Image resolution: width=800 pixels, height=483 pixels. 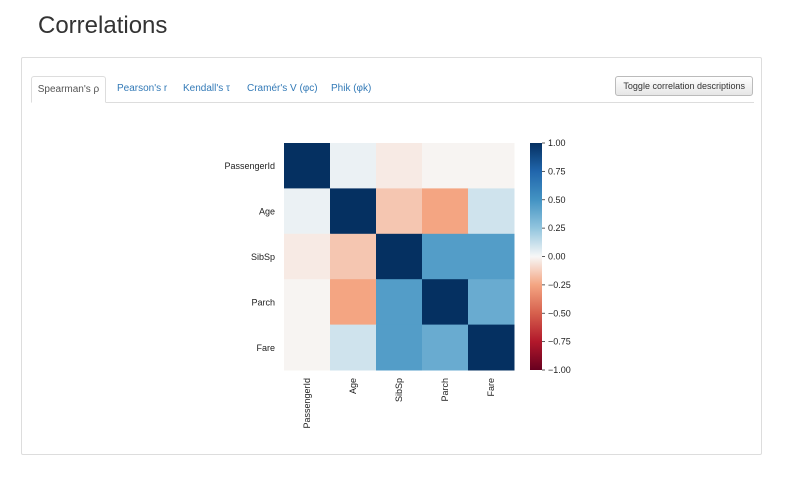 I want to click on toggle-descriptions-button: Toggle correlation descriptions, so click(x=684, y=86).